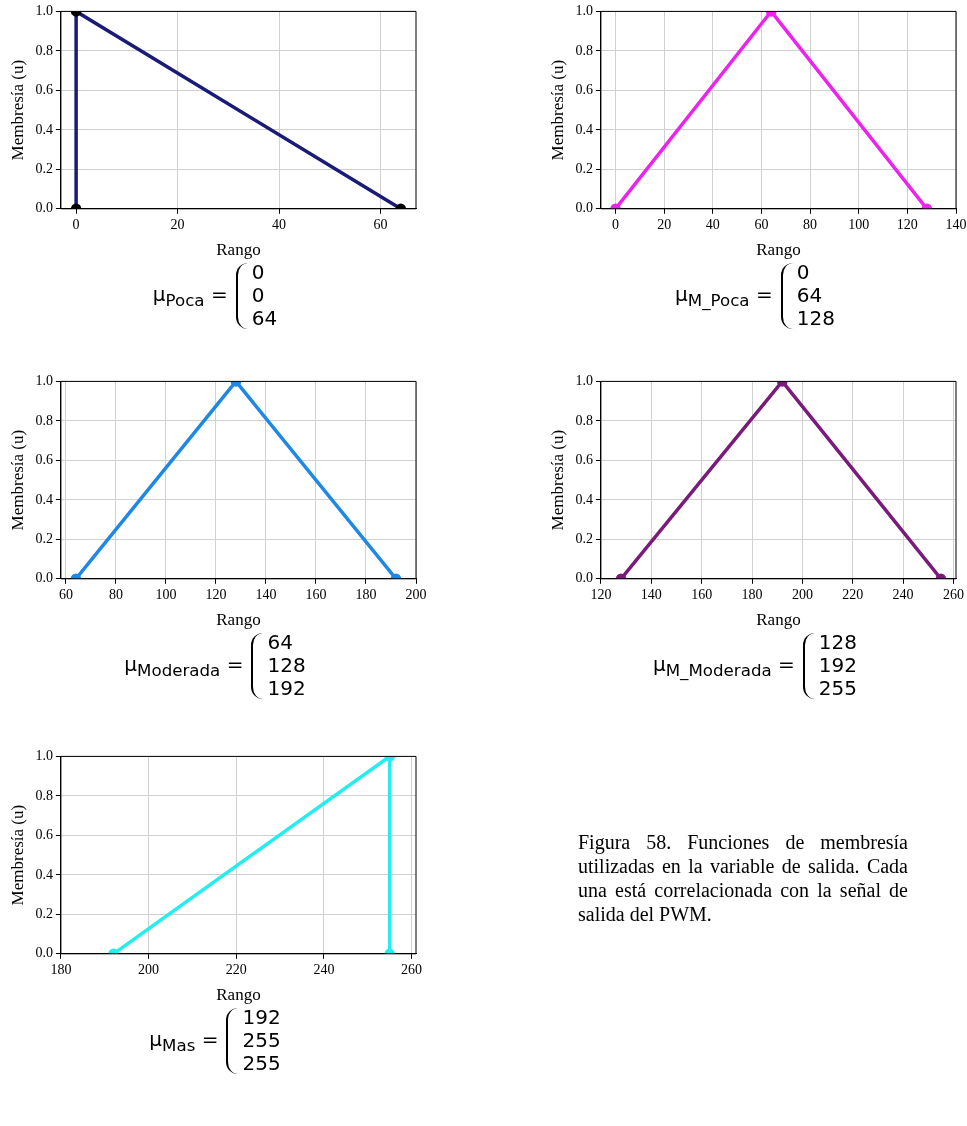 The width and height of the screenshot is (967, 1126). What do you see at coordinates (724, 665) in the screenshot?
I see `text: μ$_{M_Moderada}$ =` at bounding box center [724, 665].